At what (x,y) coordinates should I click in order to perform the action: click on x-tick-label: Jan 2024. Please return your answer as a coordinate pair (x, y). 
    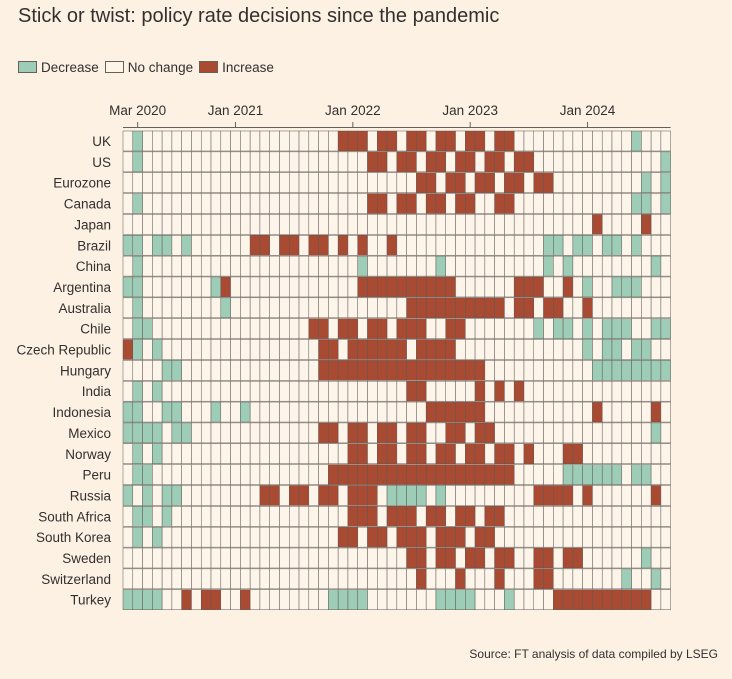
    Looking at the image, I should click on (588, 110).